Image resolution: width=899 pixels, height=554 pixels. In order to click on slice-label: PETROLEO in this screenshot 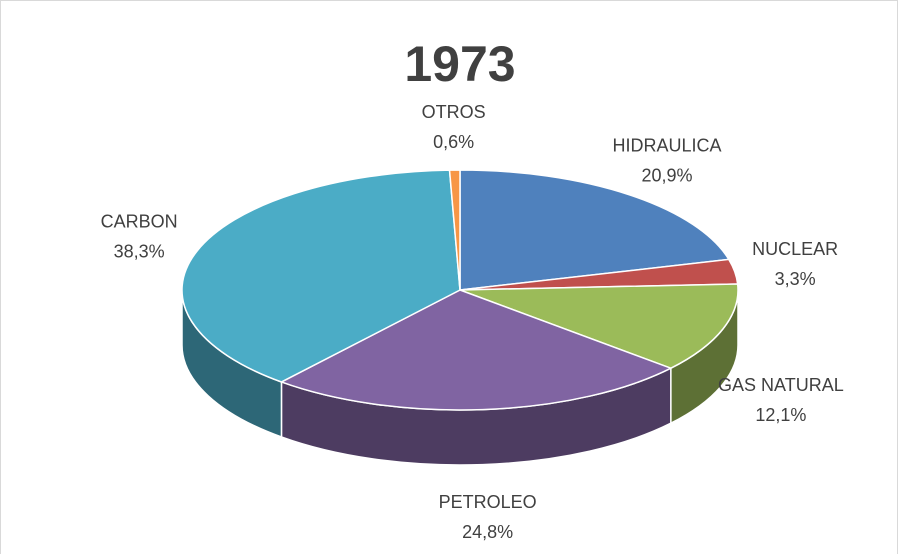, I will do `click(488, 502)`.